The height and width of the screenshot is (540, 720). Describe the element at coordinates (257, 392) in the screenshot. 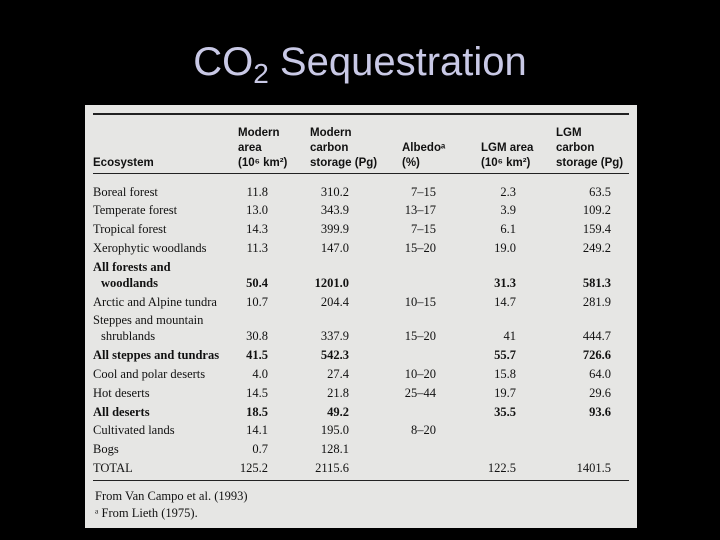

I see `table-cell: 14.5` at that location.